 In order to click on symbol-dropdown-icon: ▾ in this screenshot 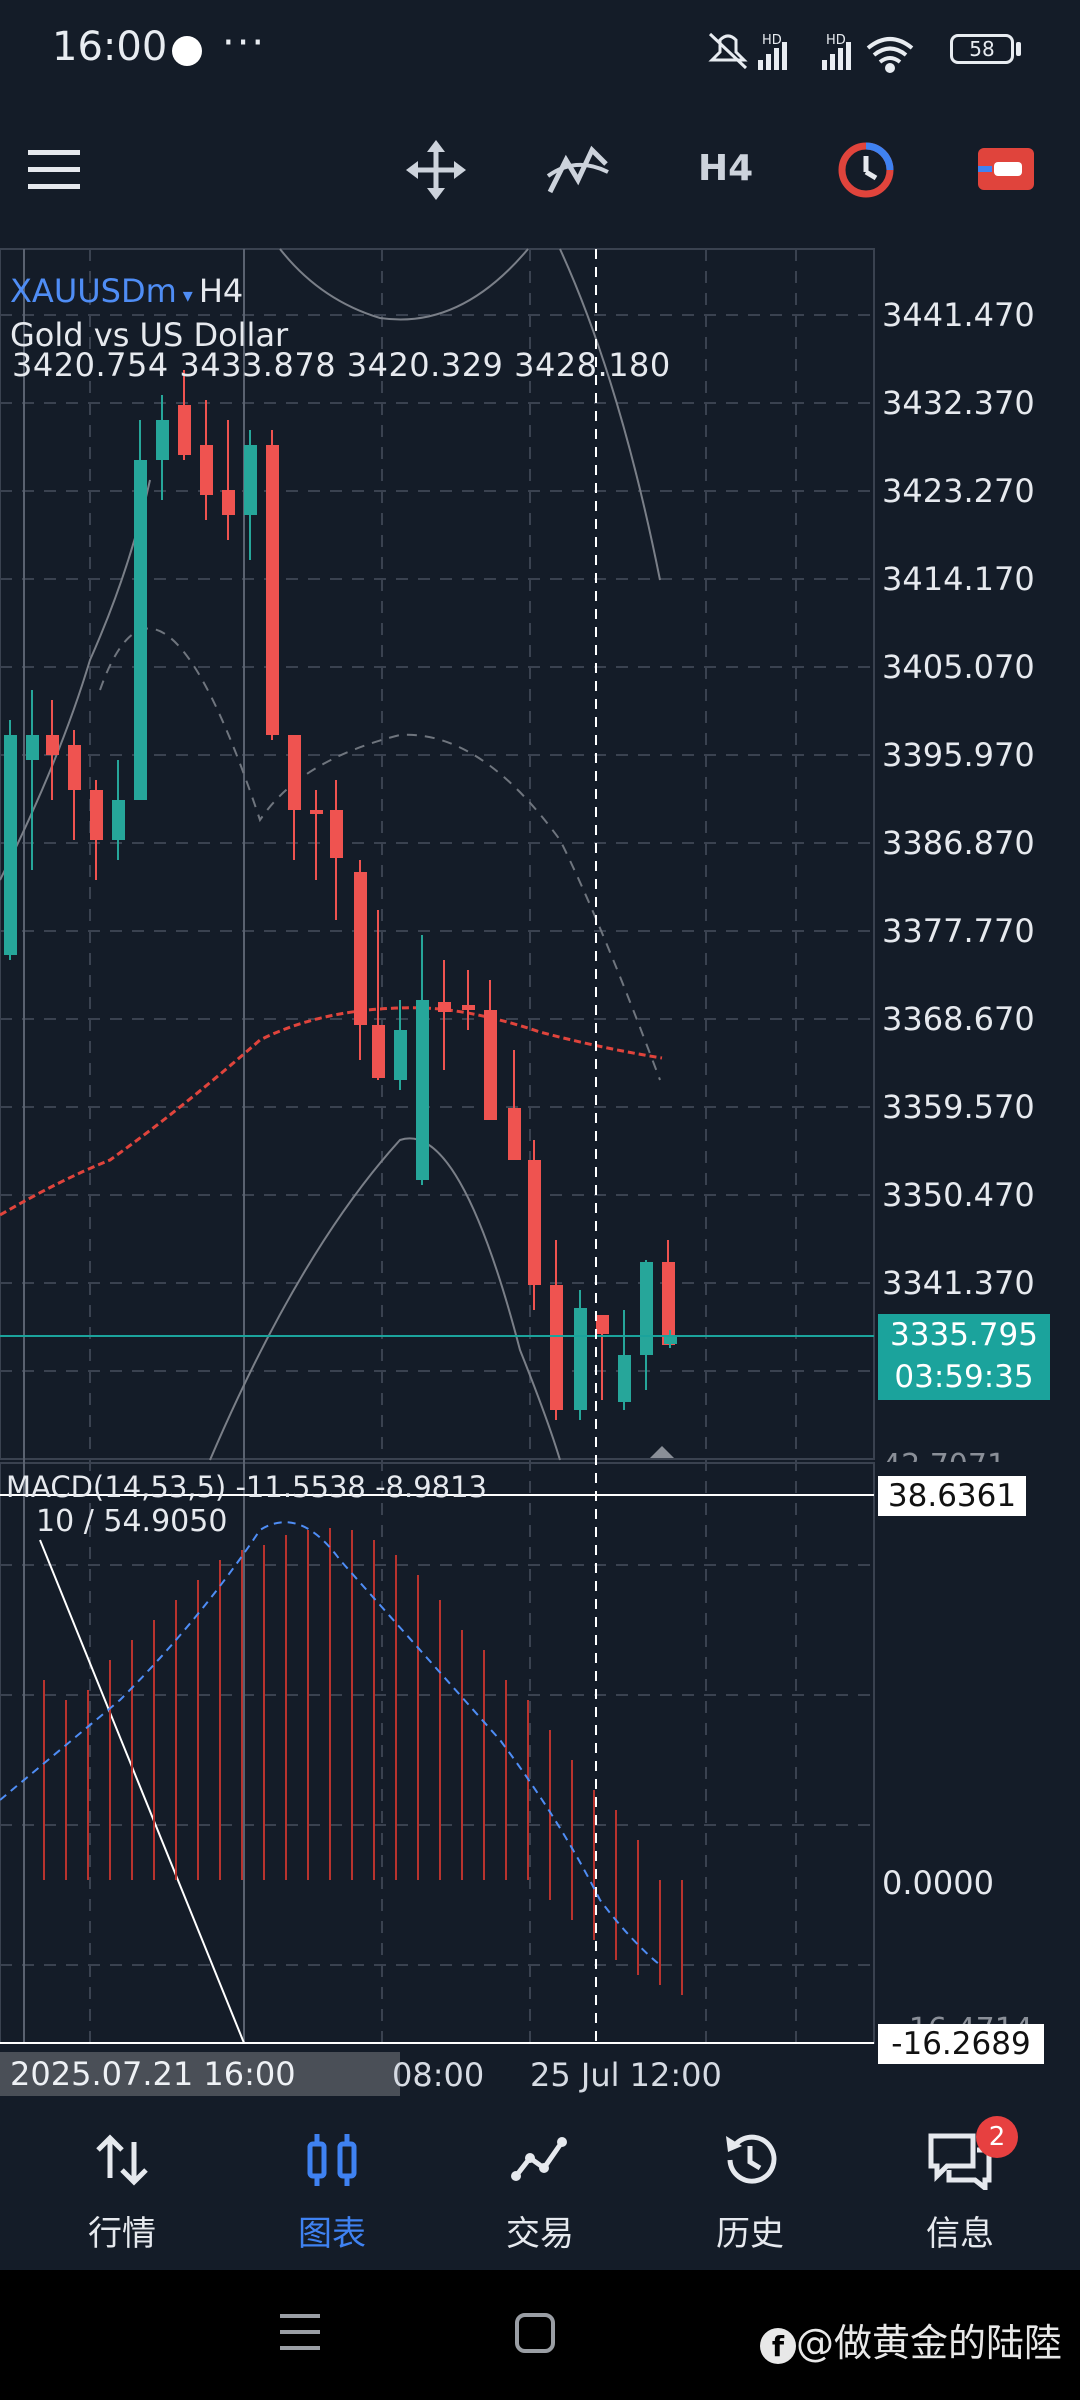, I will do `click(187, 295)`.